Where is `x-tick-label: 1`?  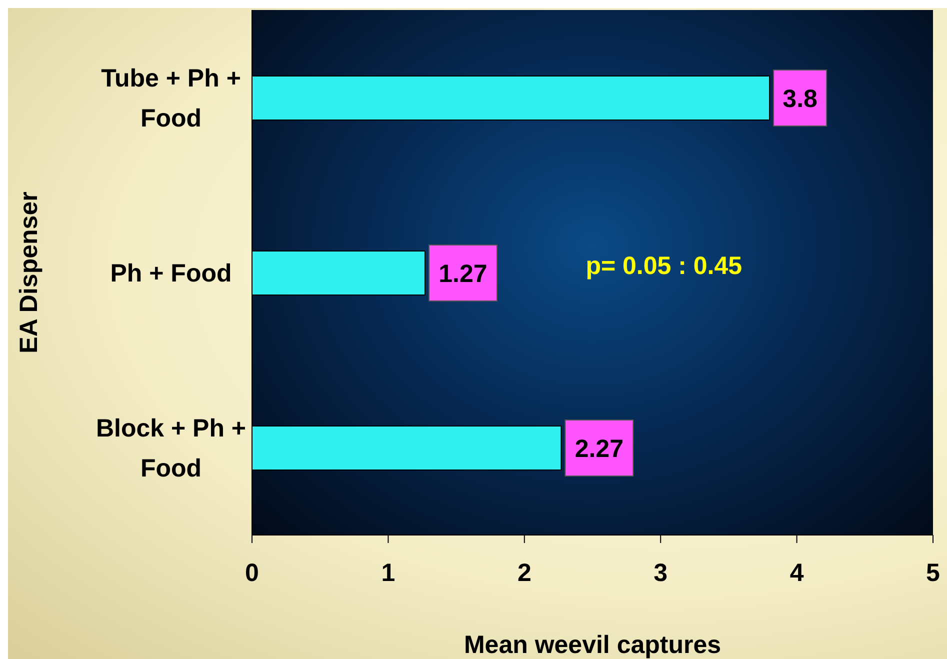
x-tick-label: 1 is located at coordinates (388, 572).